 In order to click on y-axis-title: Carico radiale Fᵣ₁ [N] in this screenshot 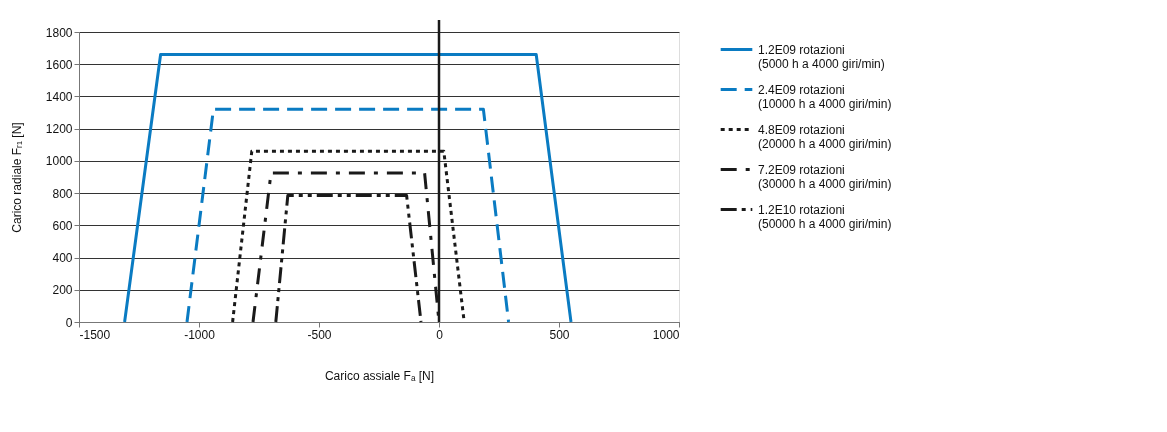, I will do `click(16, 177)`.